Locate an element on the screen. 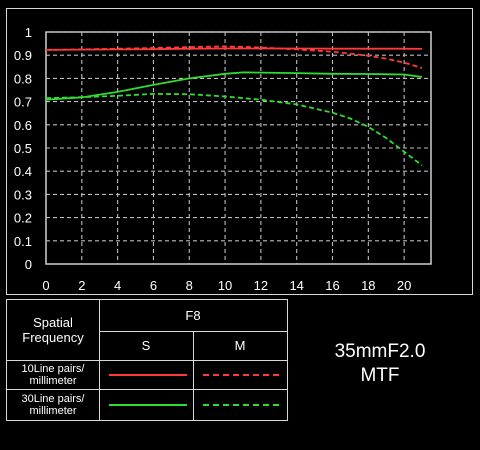 This screenshot has height=450, width=480. x-tick-label: 16 is located at coordinates (332, 285).